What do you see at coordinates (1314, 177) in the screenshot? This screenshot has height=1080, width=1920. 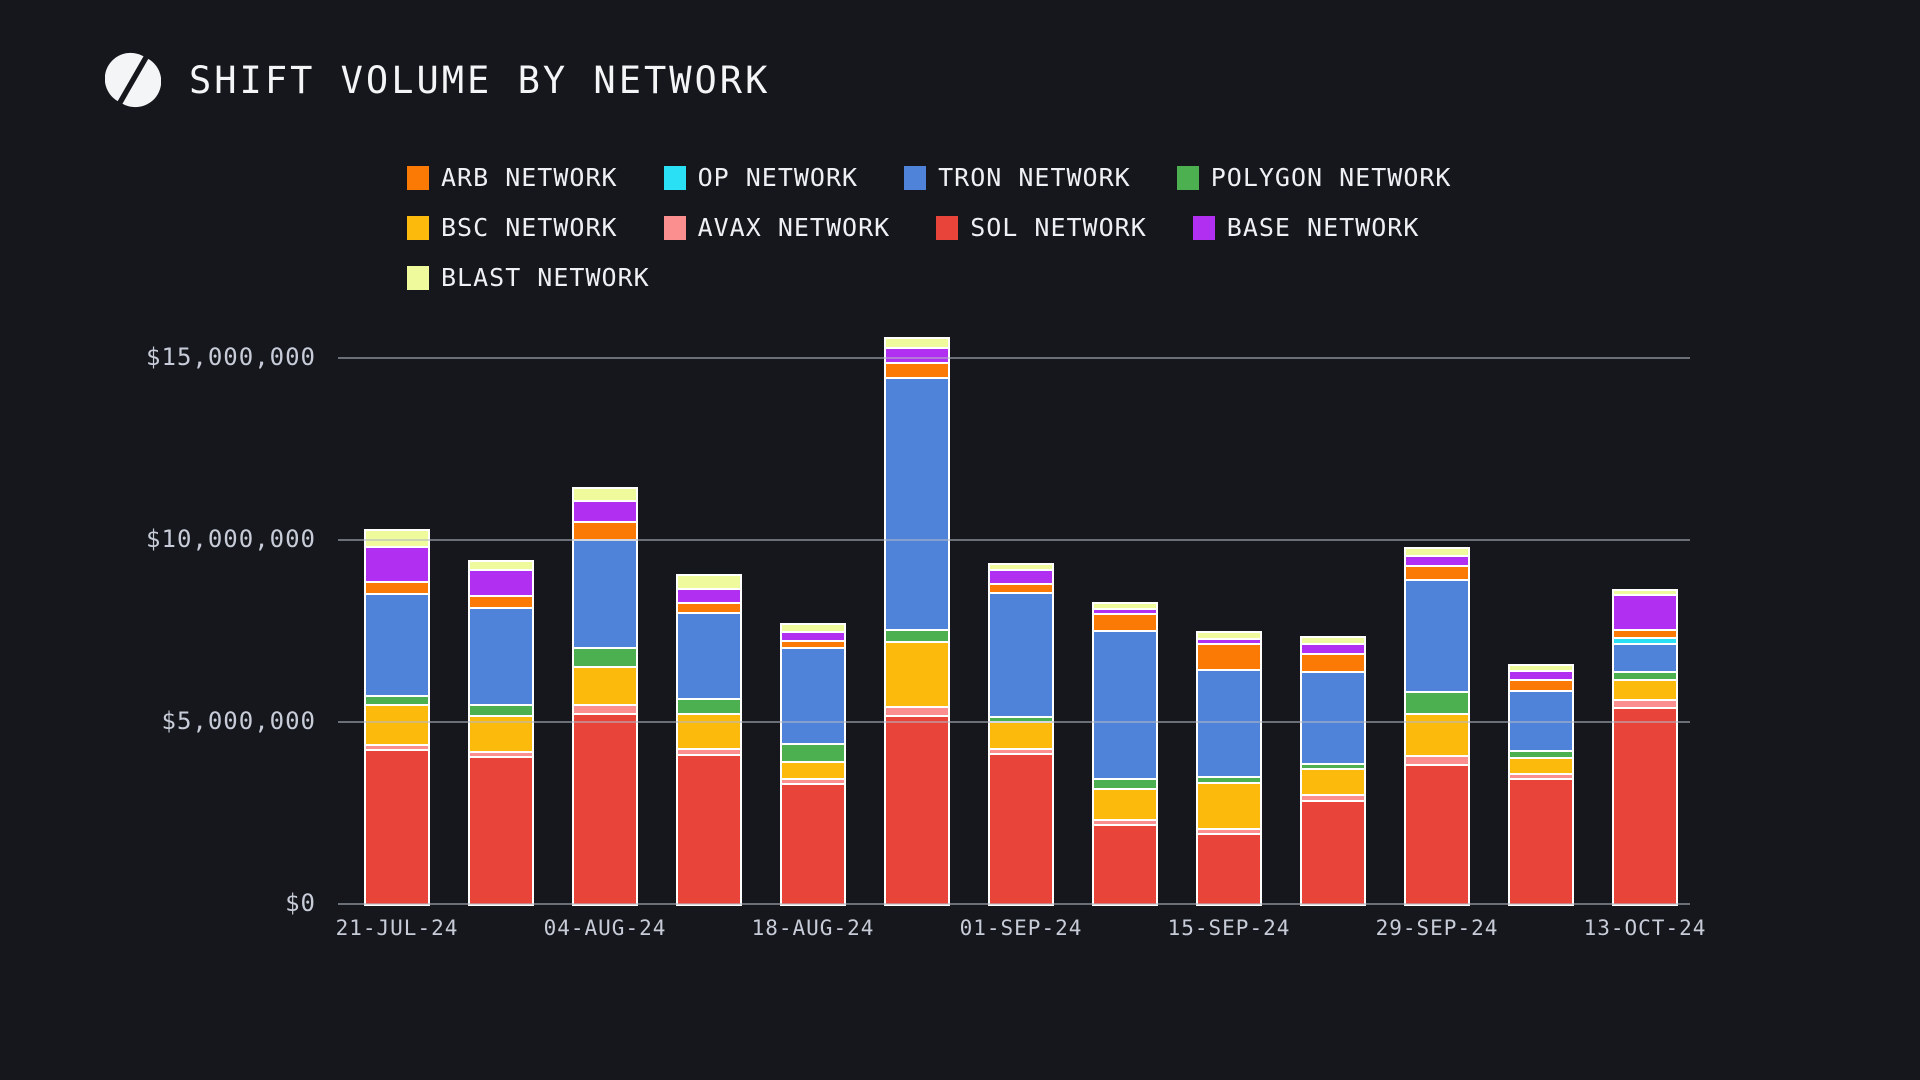 I see `legend-item-polygon: POLYGON NETWORK` at bounding box center [1314, 177].